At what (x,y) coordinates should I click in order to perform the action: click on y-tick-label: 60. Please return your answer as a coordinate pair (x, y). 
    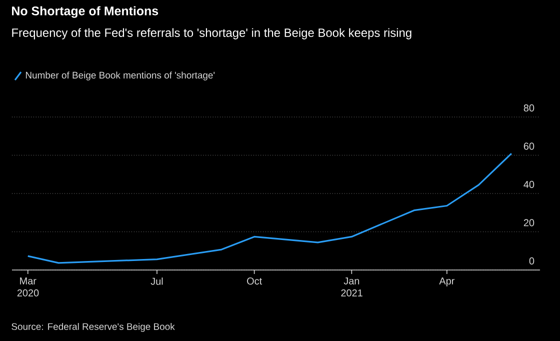
    Looking at the image, I should click on (529, 146).